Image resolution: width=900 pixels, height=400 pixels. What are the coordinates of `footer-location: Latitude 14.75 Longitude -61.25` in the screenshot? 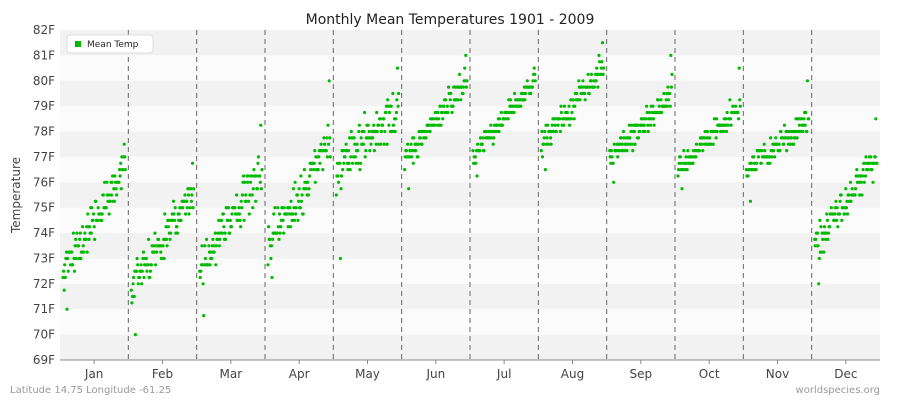 It's located at (90, 390).